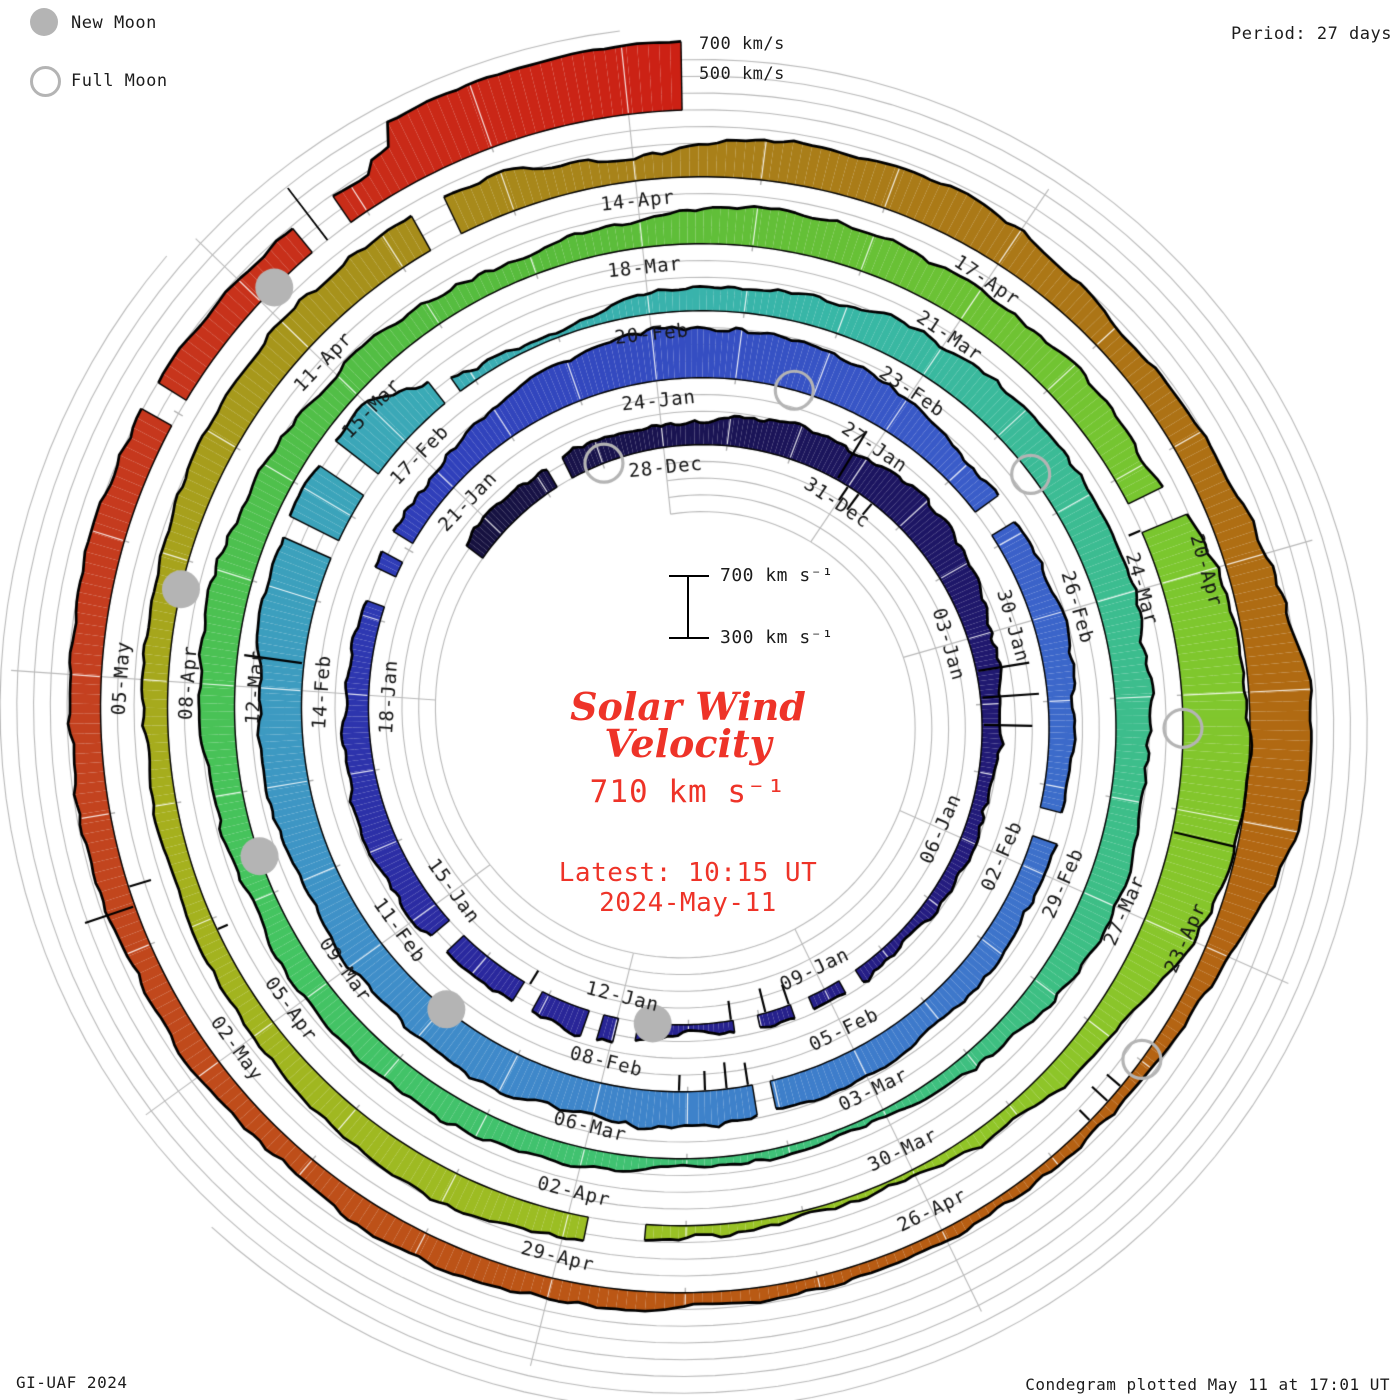 The height and width of the screenshot is (1400, 1400). What do you see at coordinates (688, 792) in the screenshot?
I see `current-velocity-value: 710 km s⁻¹` at bounding box center [688, 792].